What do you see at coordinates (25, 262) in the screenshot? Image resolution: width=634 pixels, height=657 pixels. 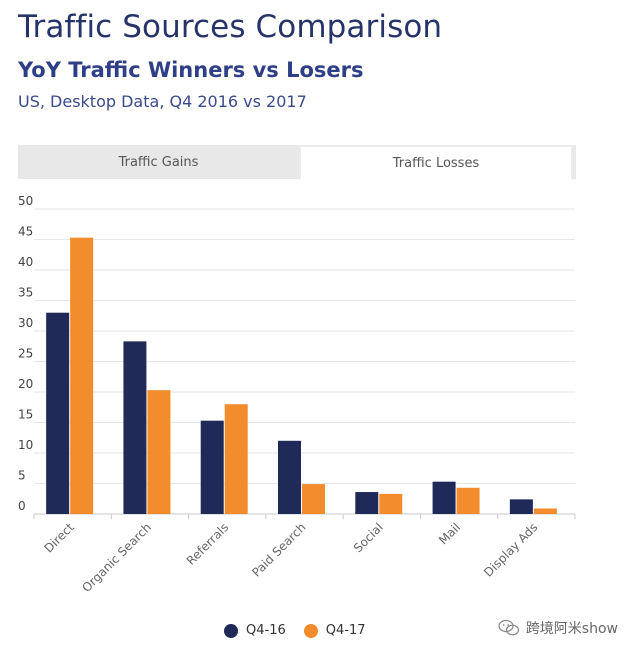 I see `y-tick-label-40: 40` at bounding box center [25, 262].